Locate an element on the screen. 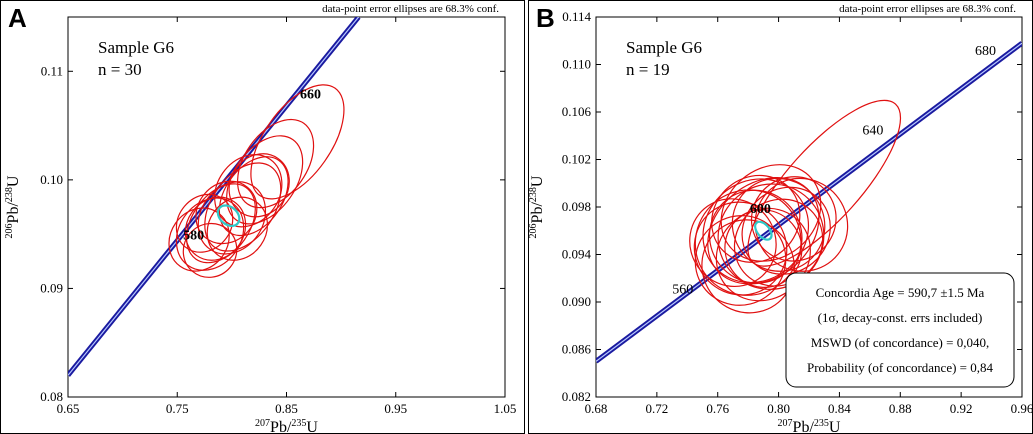 The width and height of the screenshot is (1033, 434). age-marker-label: 560 is located at coordinates (682, 290).